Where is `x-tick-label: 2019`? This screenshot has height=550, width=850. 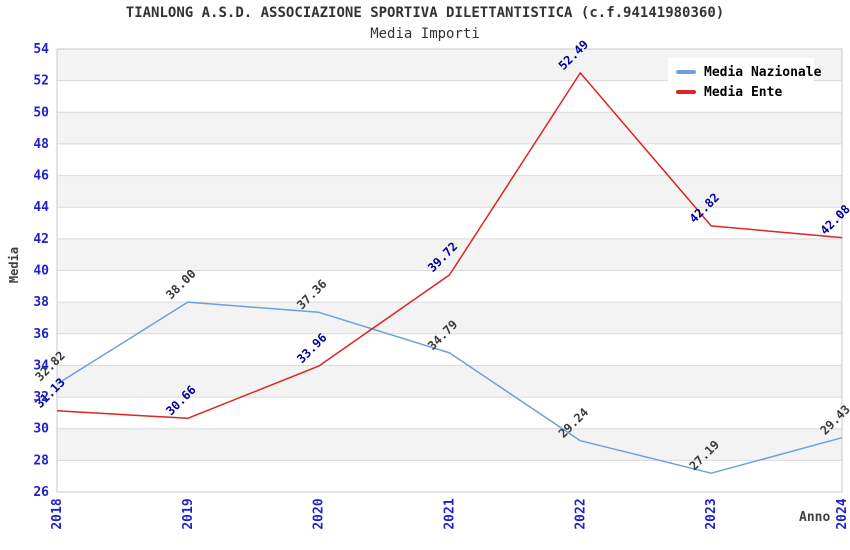 x-tick-label: 2019 is located at coordinates (188, 513).